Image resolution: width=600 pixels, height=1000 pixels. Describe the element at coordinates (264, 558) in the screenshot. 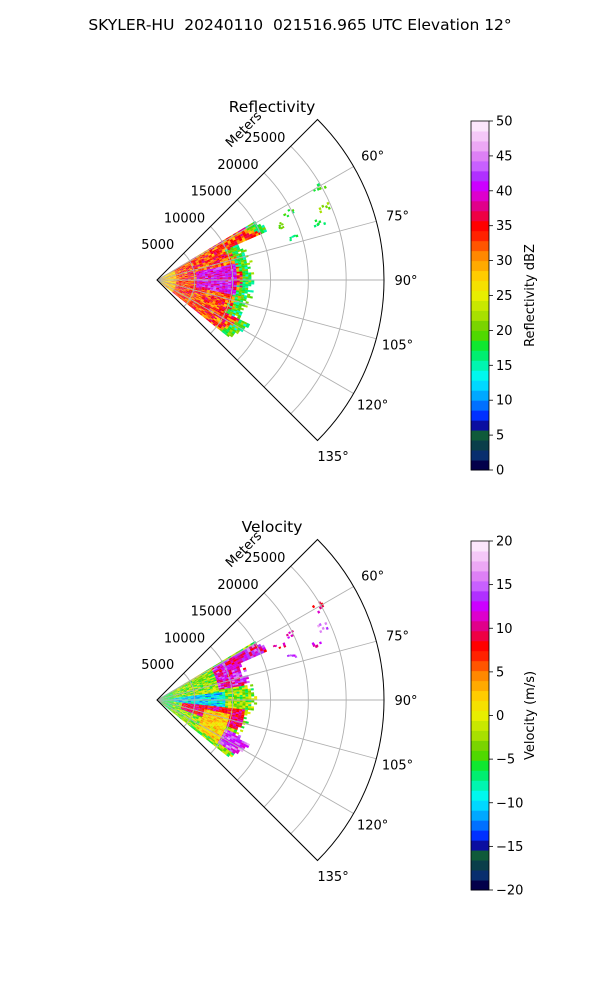

I see `range-tick-label: 25000` at that location.